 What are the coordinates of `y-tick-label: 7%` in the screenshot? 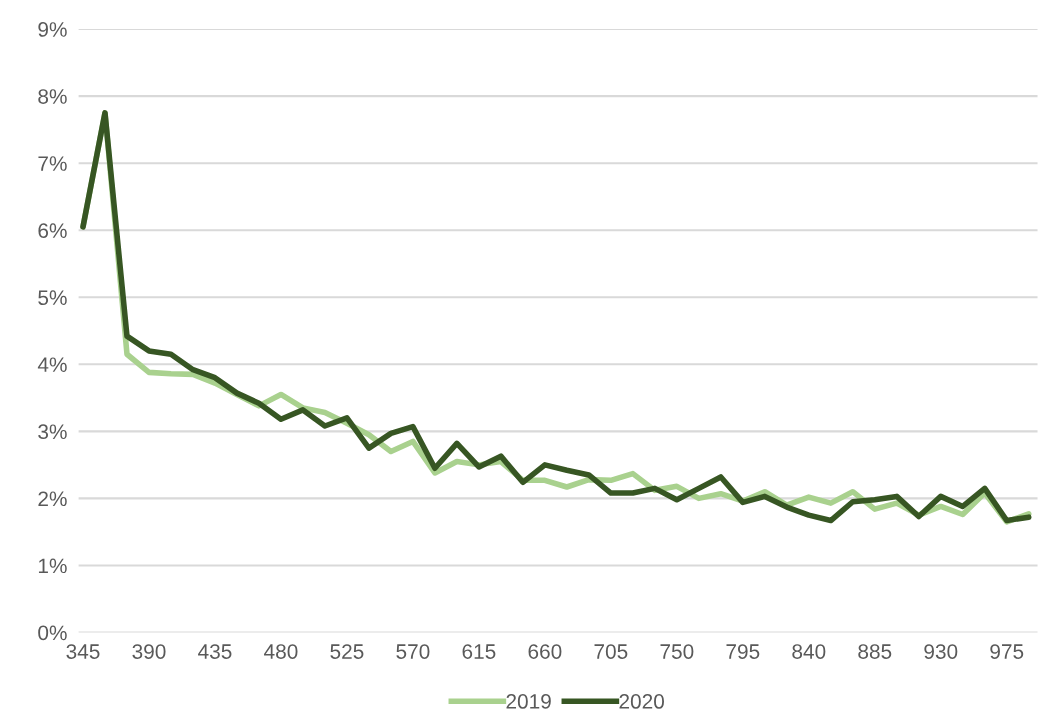 It's located at (52, 163).